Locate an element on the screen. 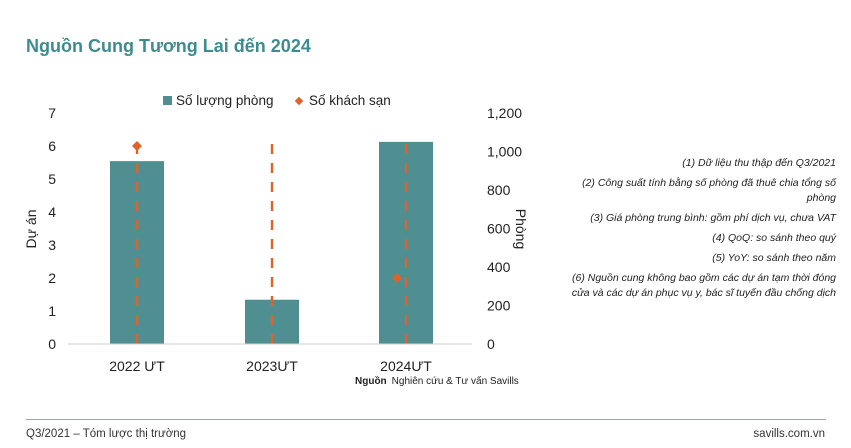 The image size is (851, 448). chart-source: Nguồn Nghiên cứu & Tư vấn Savills is located at coordinates (437, 381).